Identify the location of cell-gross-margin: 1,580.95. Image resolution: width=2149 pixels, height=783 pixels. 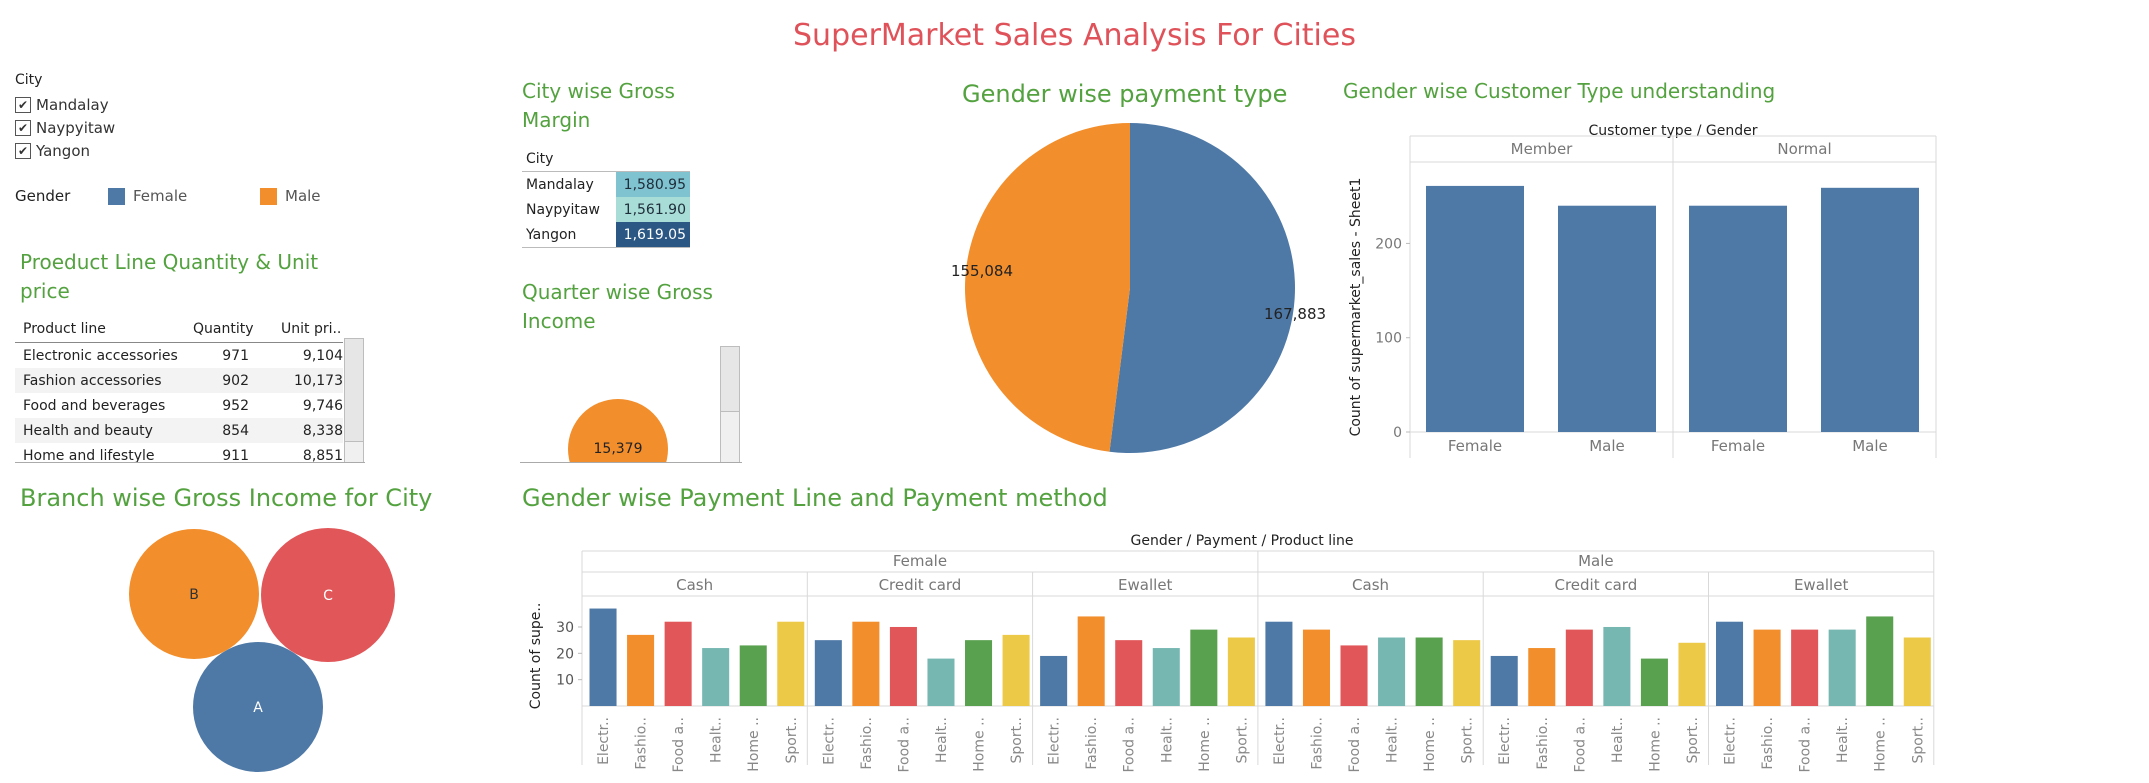
(653, 184).